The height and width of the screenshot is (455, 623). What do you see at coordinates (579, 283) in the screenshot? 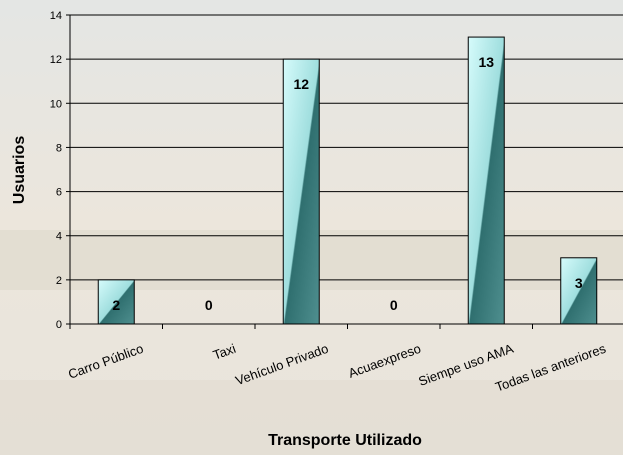
I see `value-label: 3` at bounding box center [579, 283].